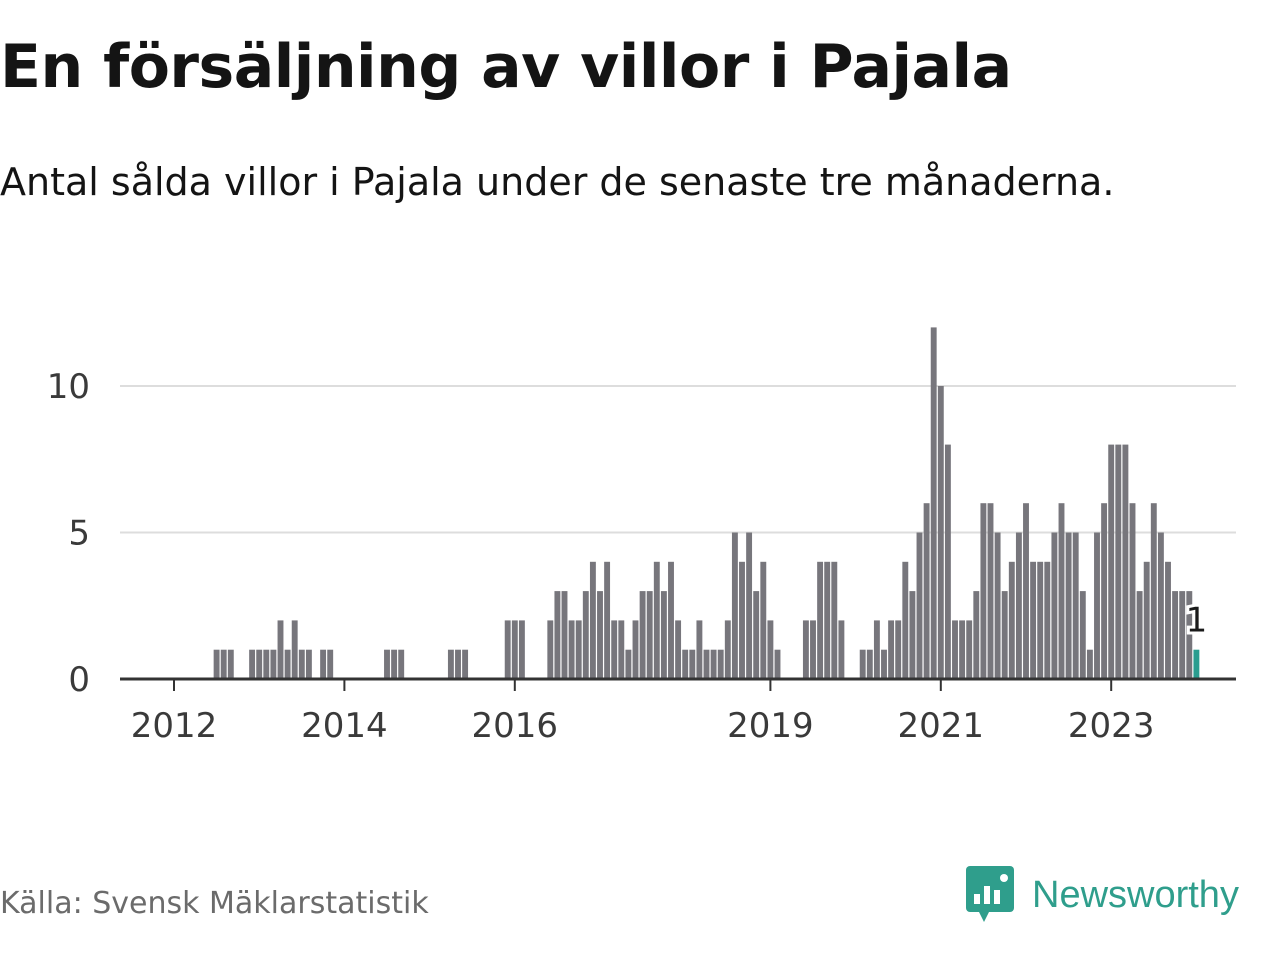  What do you see at coordinates (990, 894) in the screenshot?
I see `newsworthy-logo-icon` at bounding box center [990, 894].